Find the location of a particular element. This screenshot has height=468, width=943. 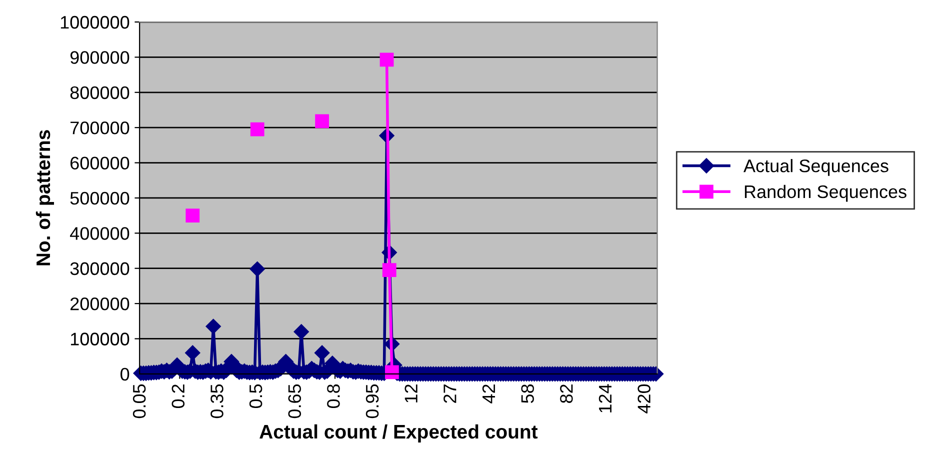

y-tick-label: 900000 is located at coordinates (100, 57).